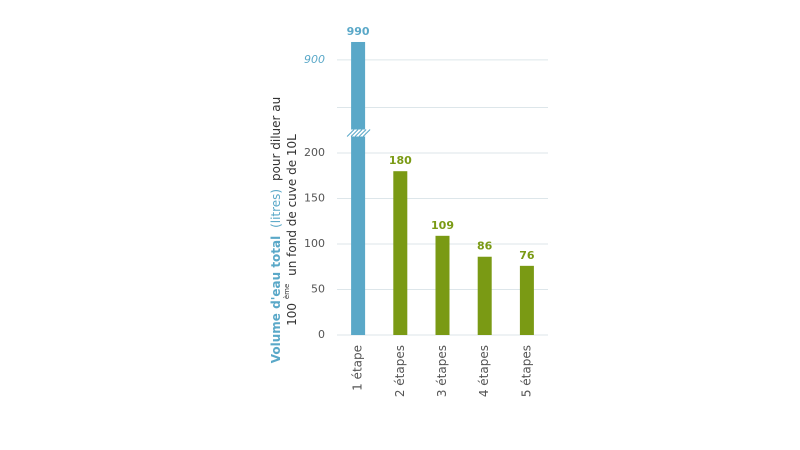 This screenshot has width=800, height=450. Describe the element at coordinates (292, 314) in the screenshot. I see `y-label-part: 100` at that location.